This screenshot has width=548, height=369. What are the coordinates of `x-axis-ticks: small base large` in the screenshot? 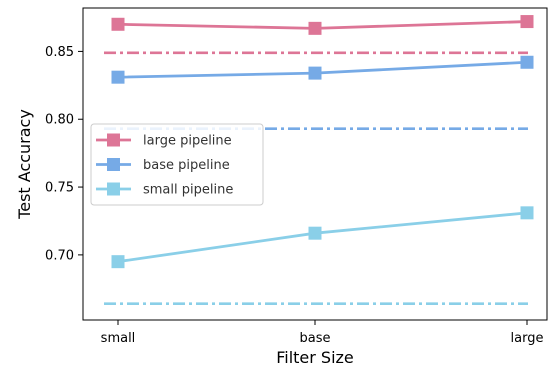 It's located at (322, 333).